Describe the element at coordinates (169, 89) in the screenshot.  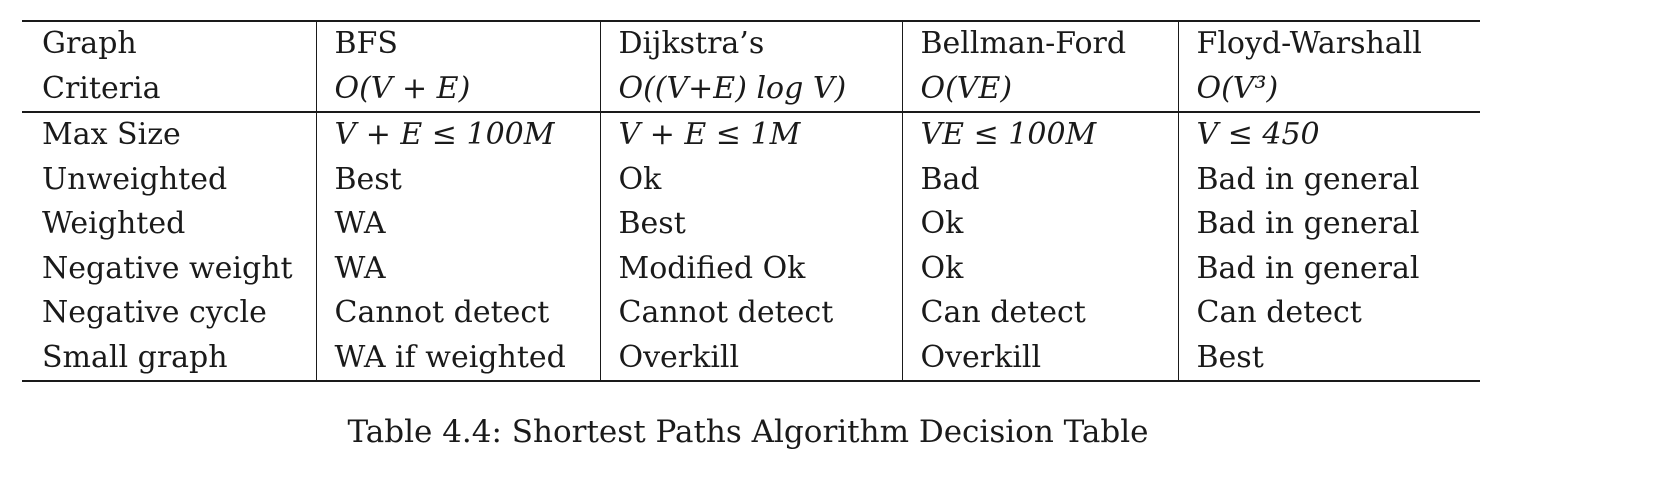
I see `header-cell: Criteria` at that location.